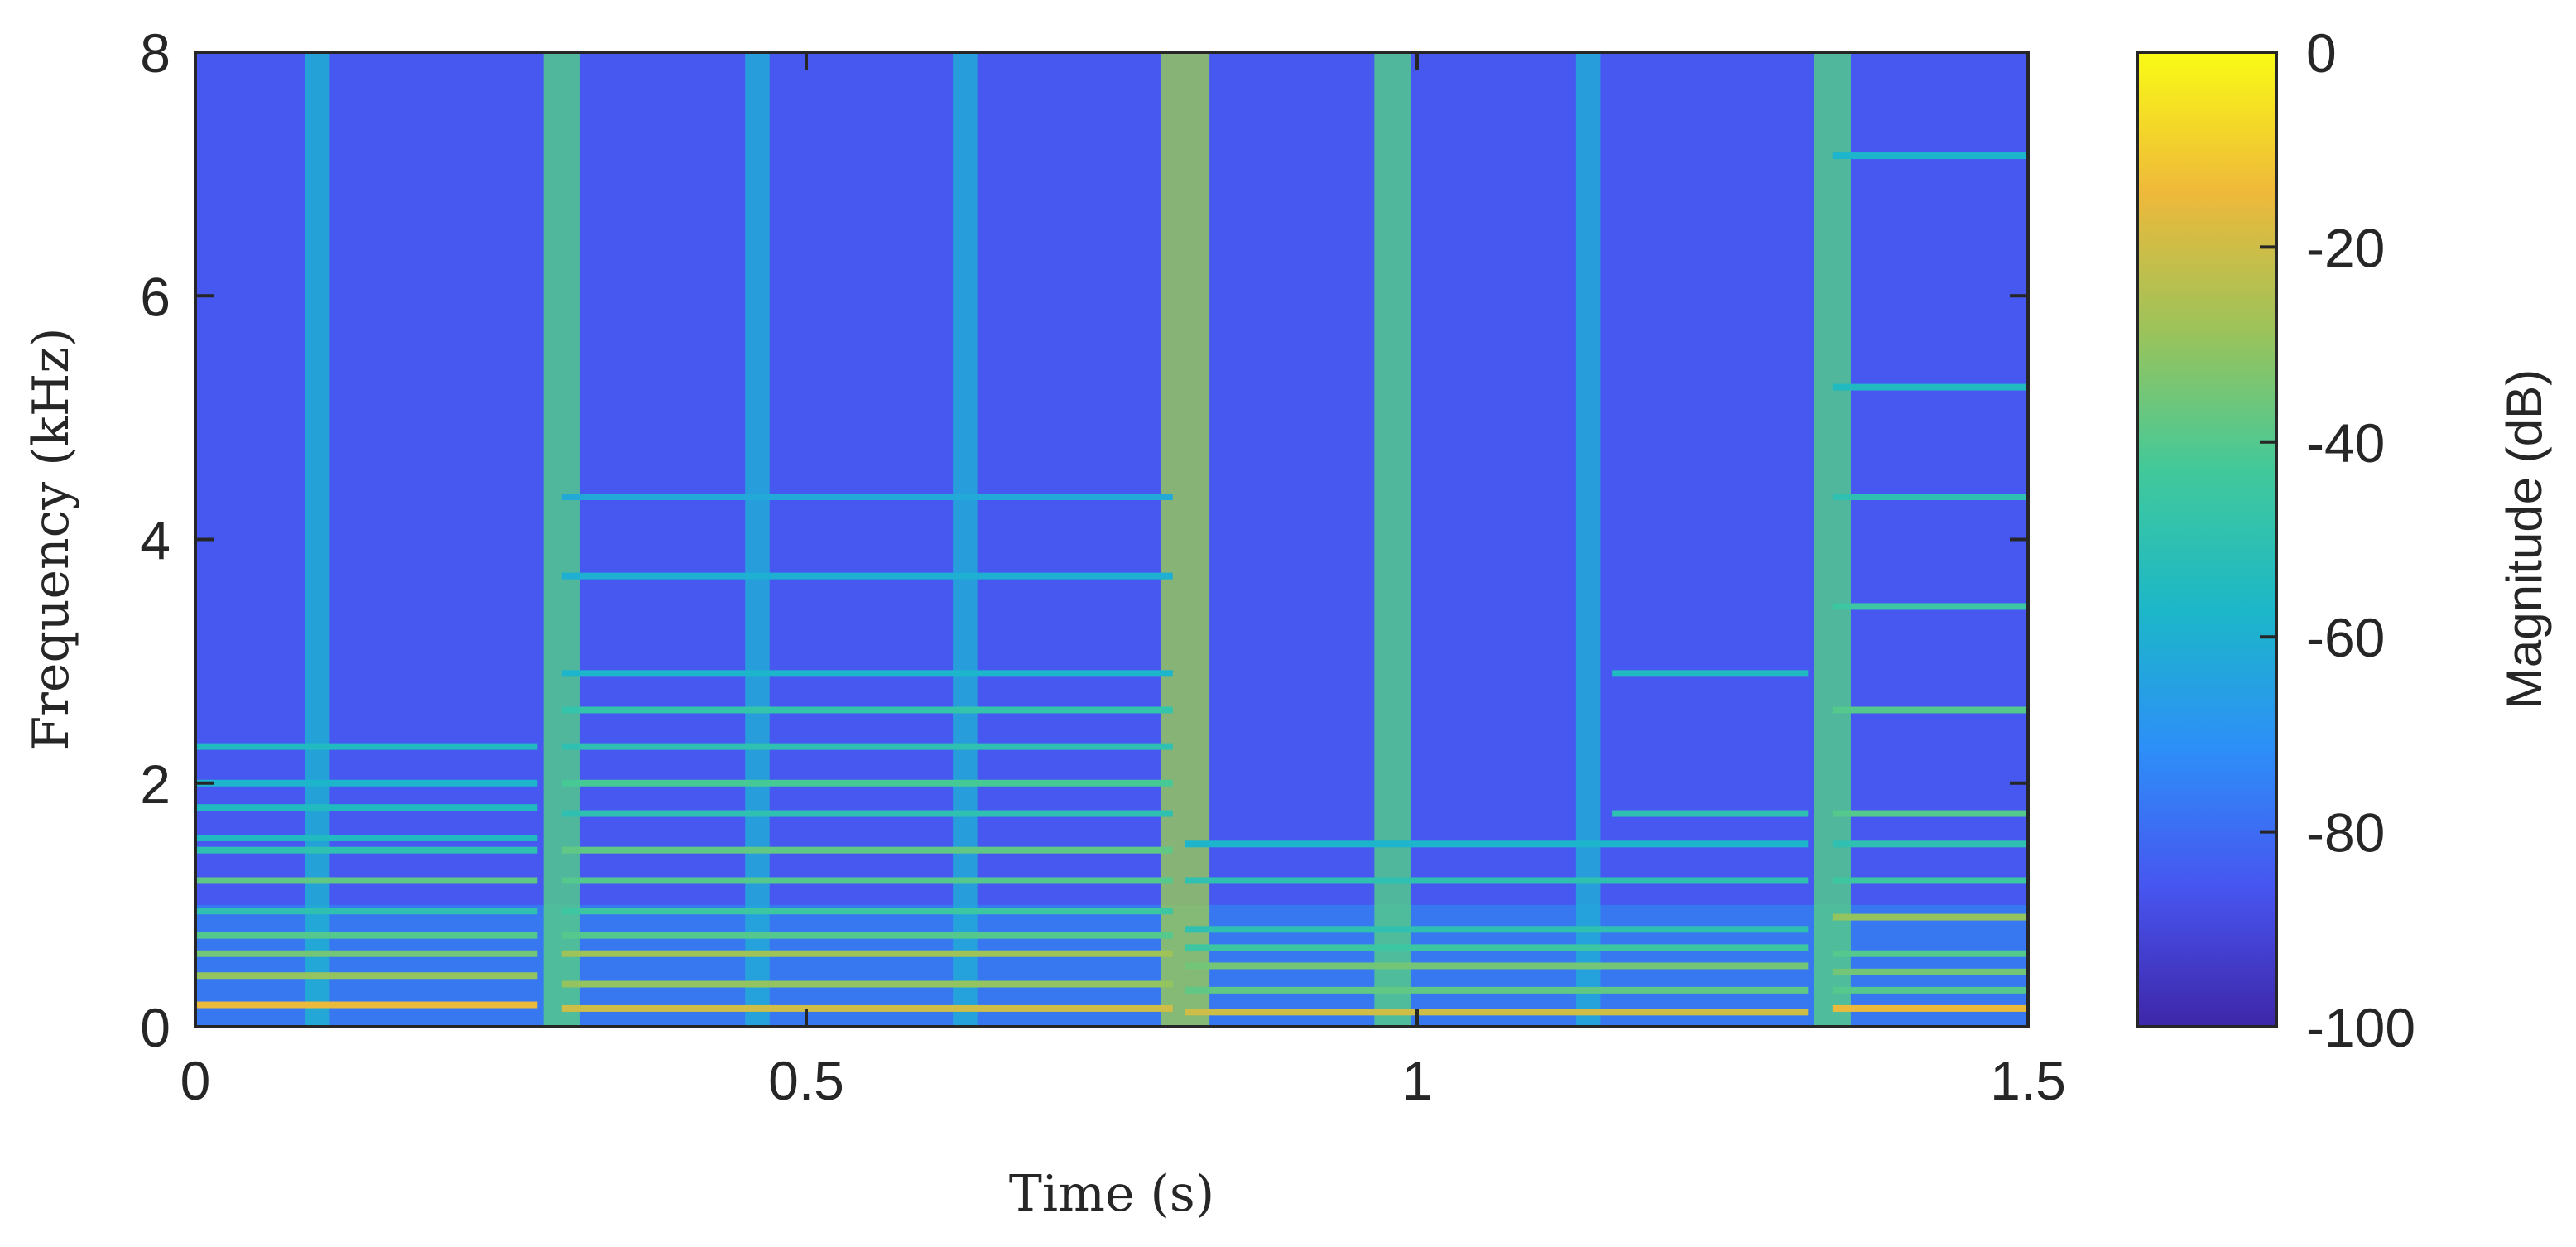  What do you see at coordinates (2345, 833) in the screenshot?
I see `colorbar-tick-label: -80` at bounding box center [2345, 833].